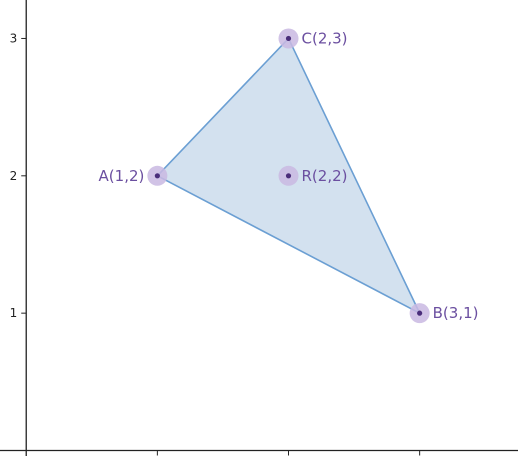  I want to click on point-R: R(2,2), so click(313, 175).